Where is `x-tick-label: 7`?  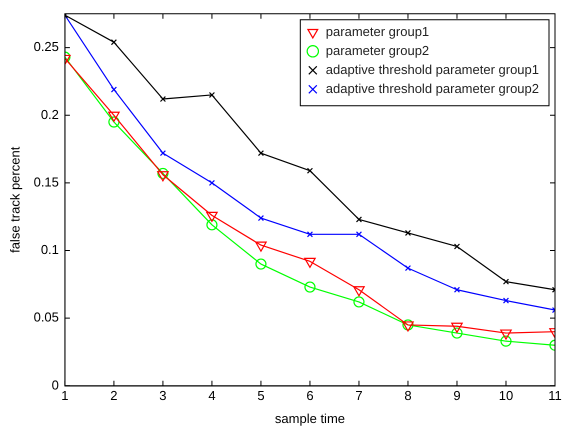 x-tick-label: 7 is located at coordinates (359, 396).